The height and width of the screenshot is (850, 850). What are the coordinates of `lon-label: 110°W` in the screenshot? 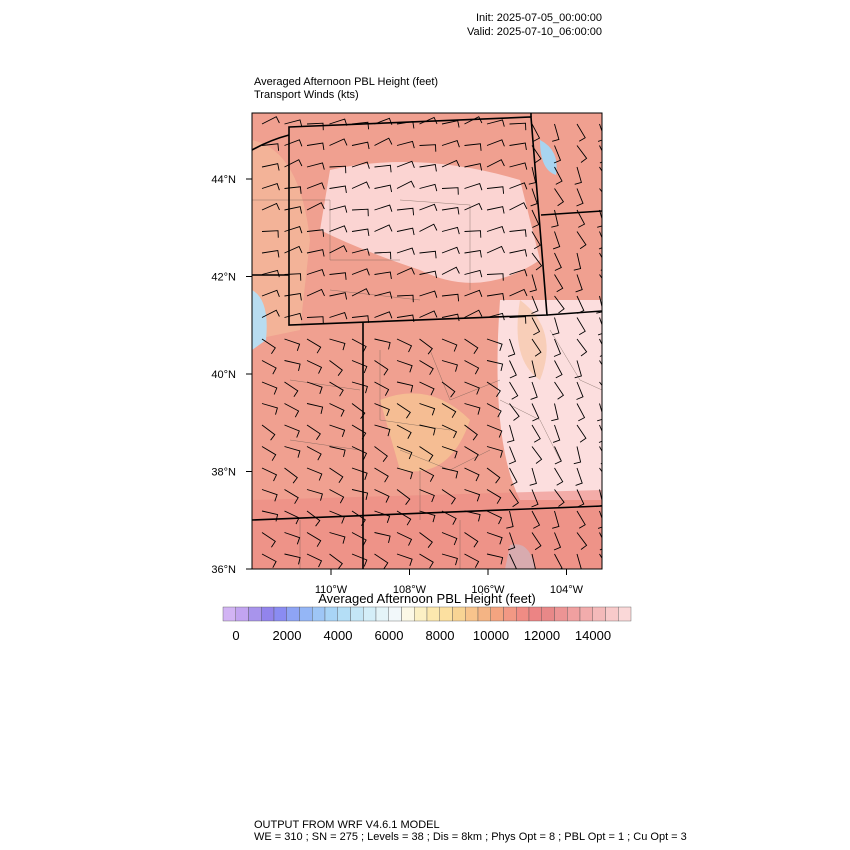 It's located at (331, 590).